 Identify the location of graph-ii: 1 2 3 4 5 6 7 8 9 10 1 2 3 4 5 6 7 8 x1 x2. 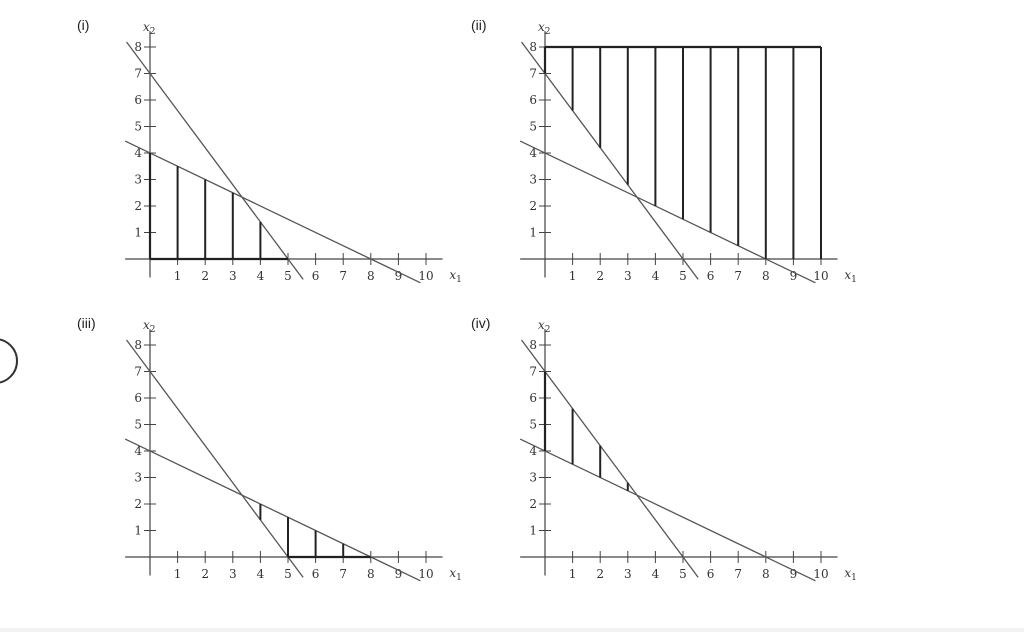
(688, 152).